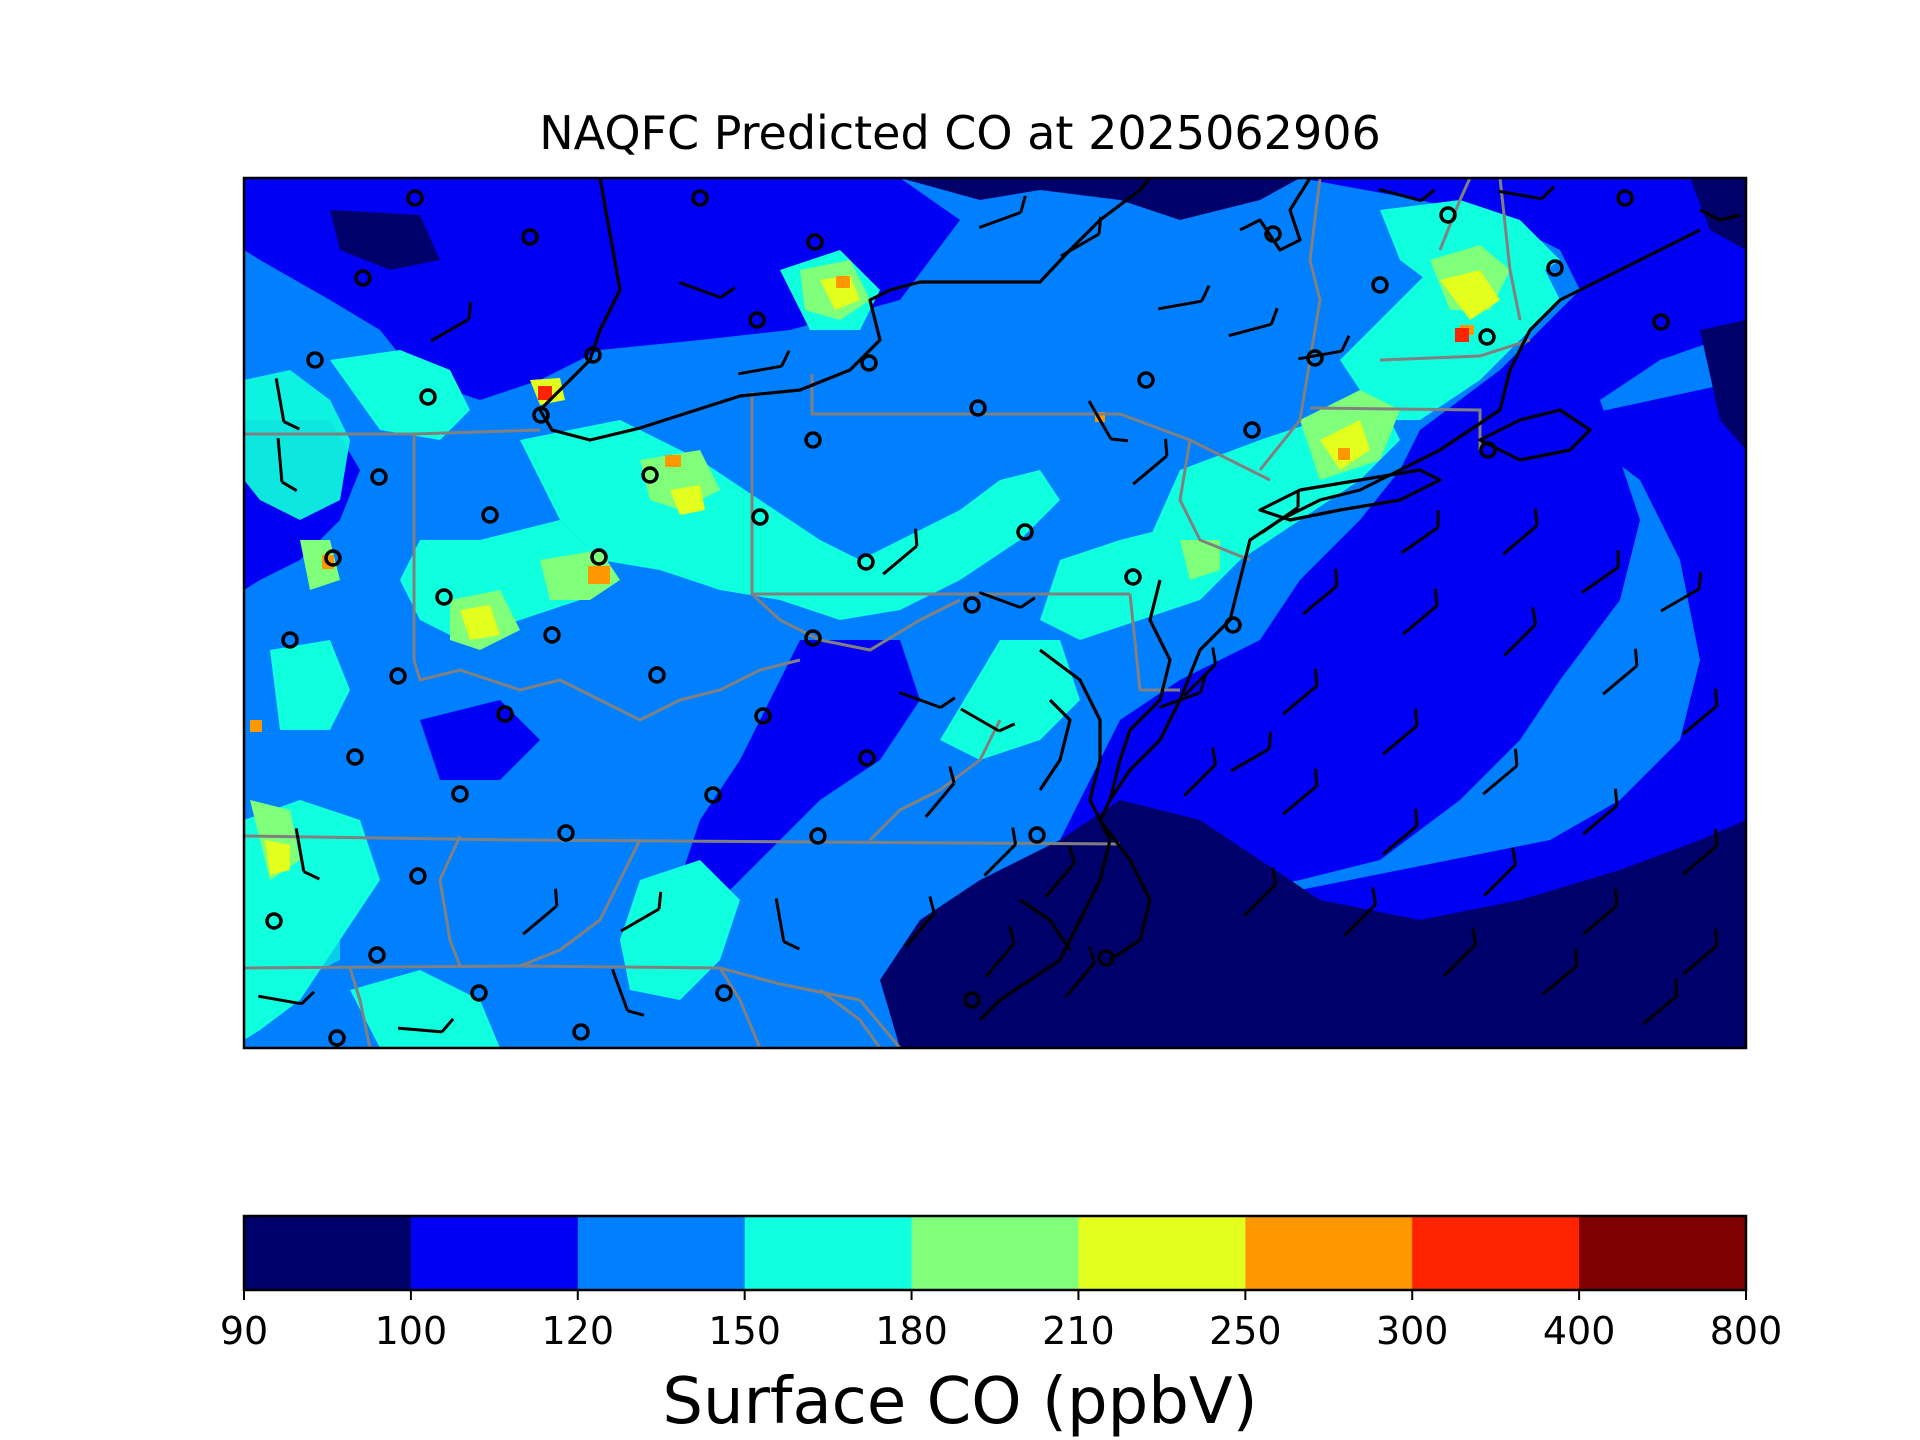  I want to click on colorbar-tick-label: 250, so click(1245, 1331).